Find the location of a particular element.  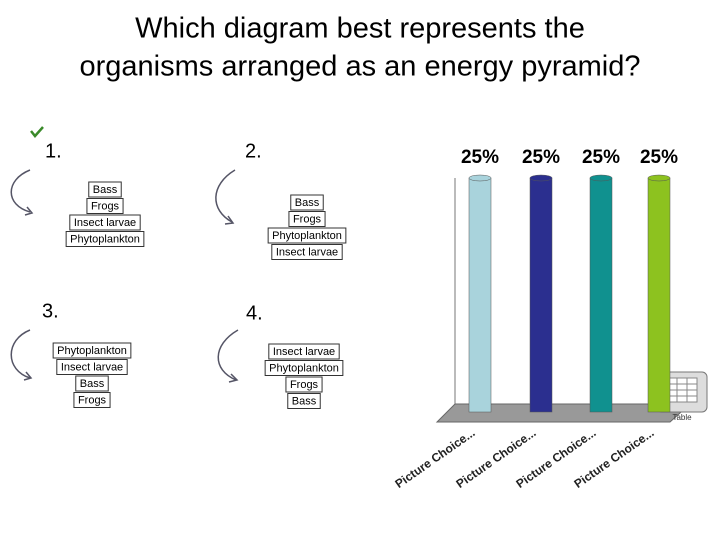

option-number: 3. is located at coordinates (50, 311).